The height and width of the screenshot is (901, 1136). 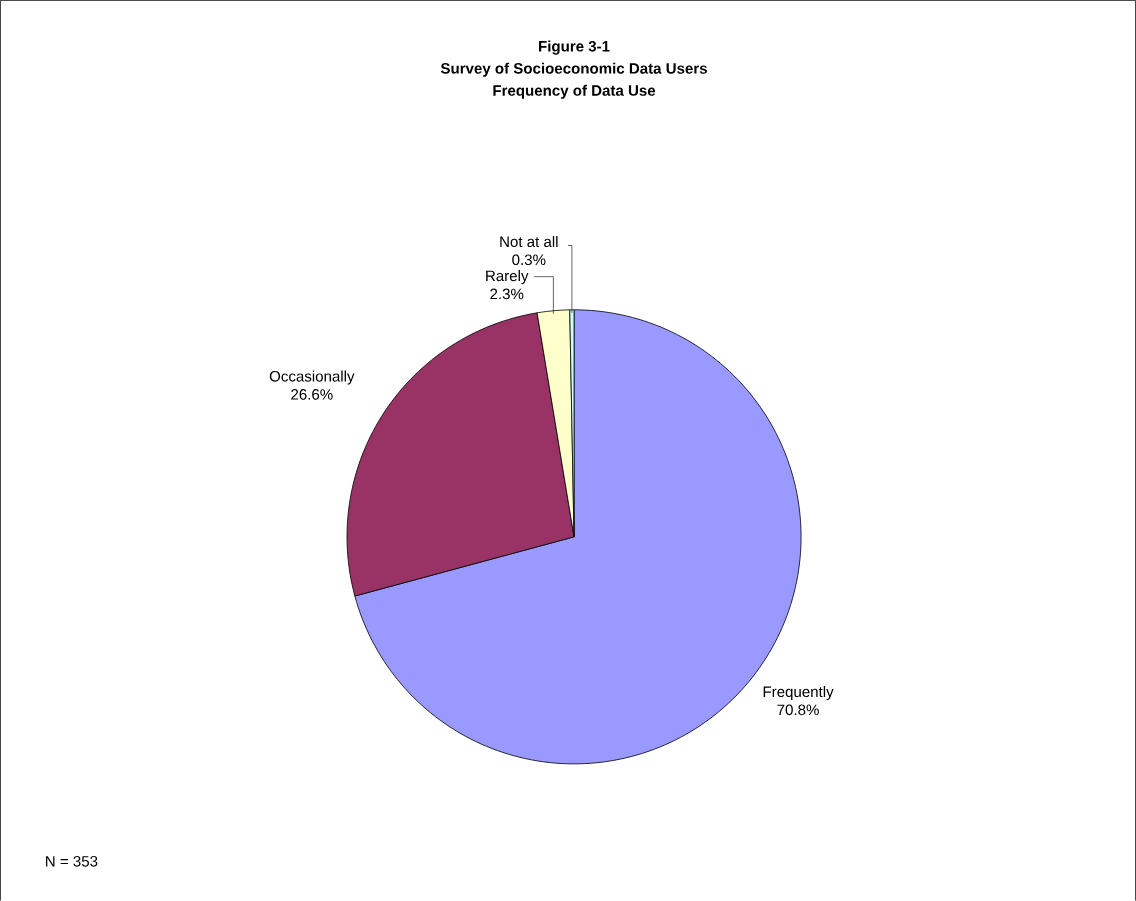 I want to click on data-label: 70.8%, so click(x=798, y=710).